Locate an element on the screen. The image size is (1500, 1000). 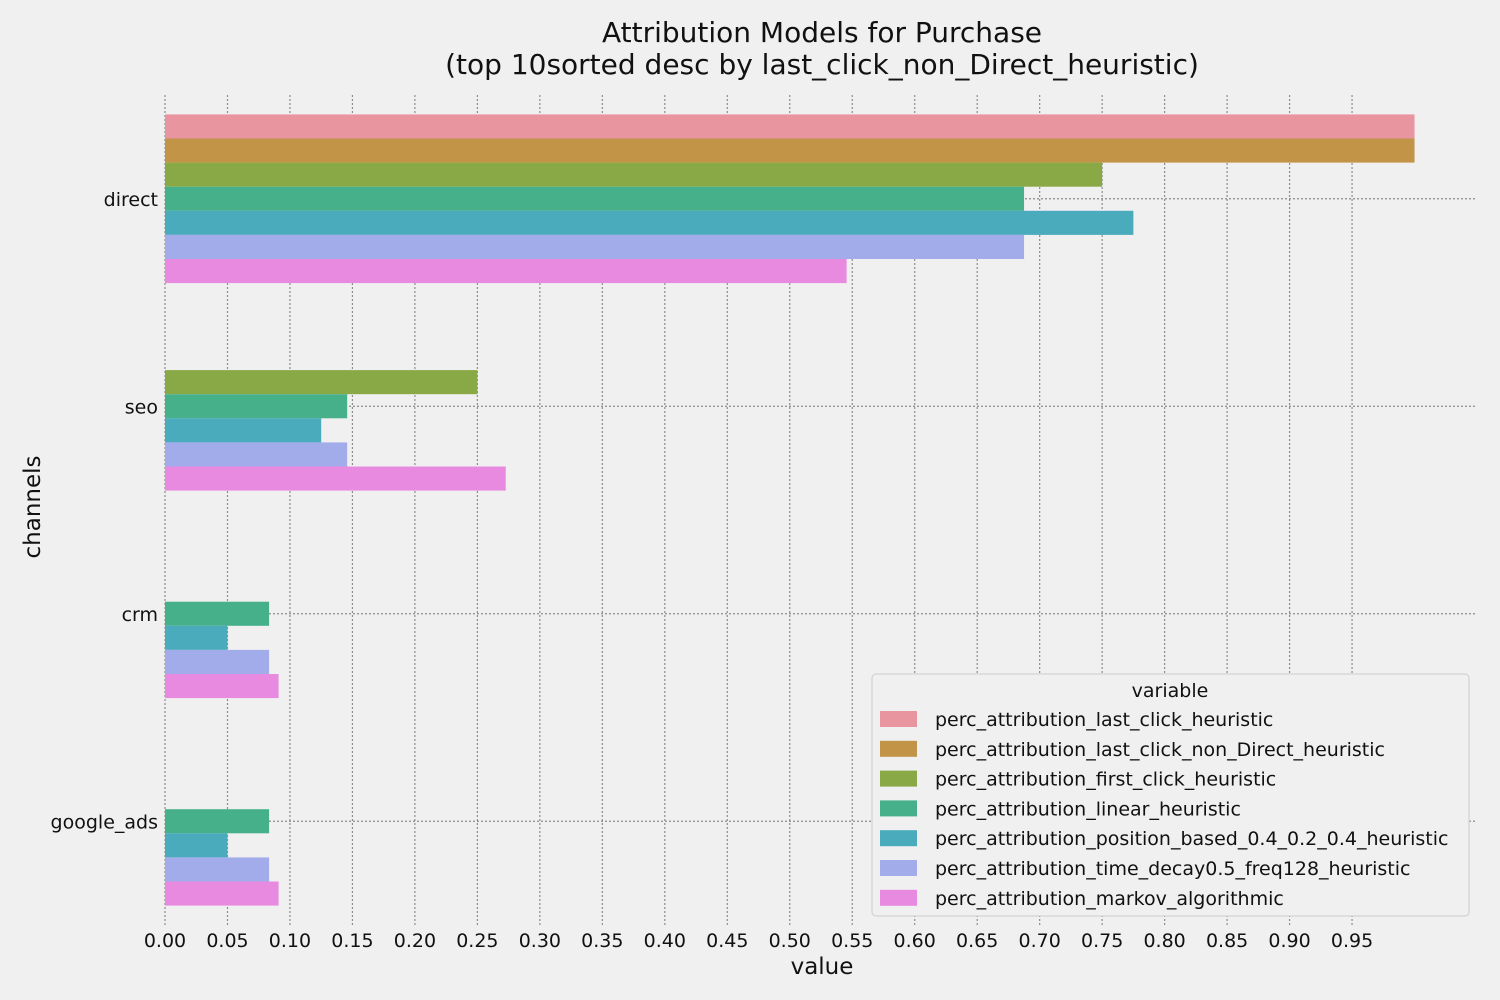
x-tick-label: 0.90 is located at coordinates (1289, 941).